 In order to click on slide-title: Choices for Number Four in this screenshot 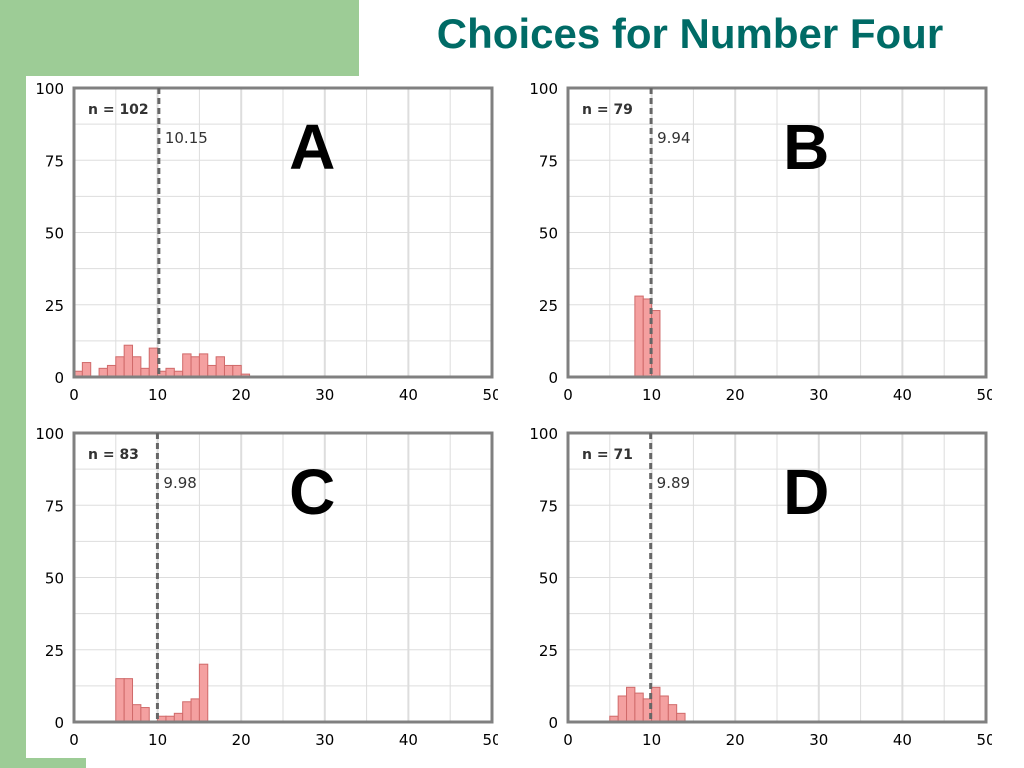, I will do `click(690, 33)`.